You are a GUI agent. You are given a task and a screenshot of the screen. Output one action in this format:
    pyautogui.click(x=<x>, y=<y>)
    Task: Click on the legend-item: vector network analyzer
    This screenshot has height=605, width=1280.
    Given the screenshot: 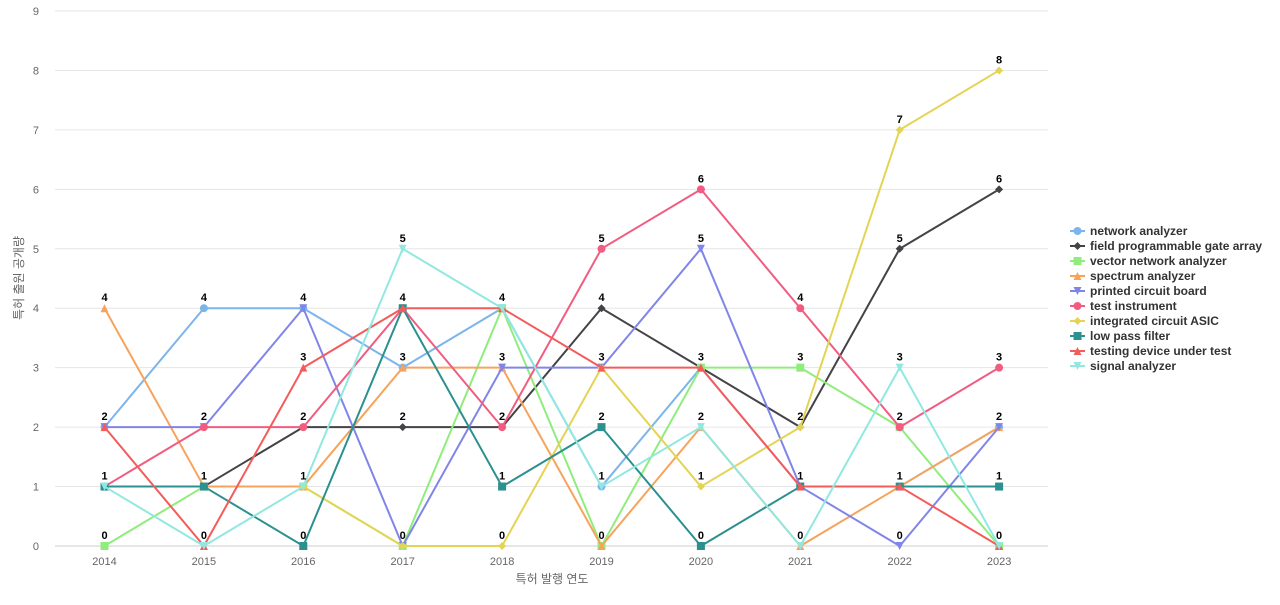 What is the action you would take?
    pyautogui.click(x=1148, y=261)
    